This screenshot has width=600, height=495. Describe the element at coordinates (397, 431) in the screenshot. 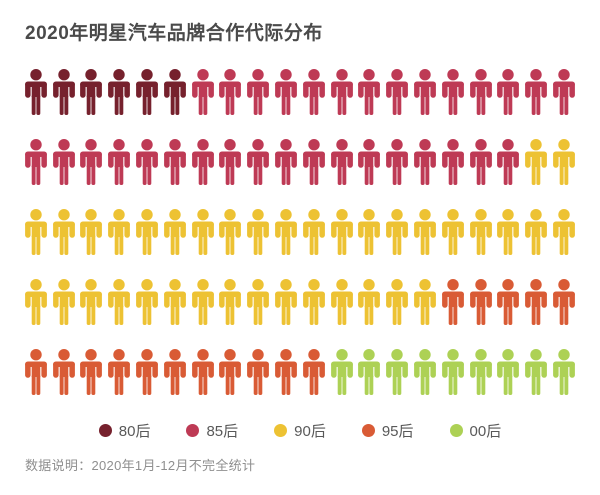

I see `legend-label: 95后` at that location.